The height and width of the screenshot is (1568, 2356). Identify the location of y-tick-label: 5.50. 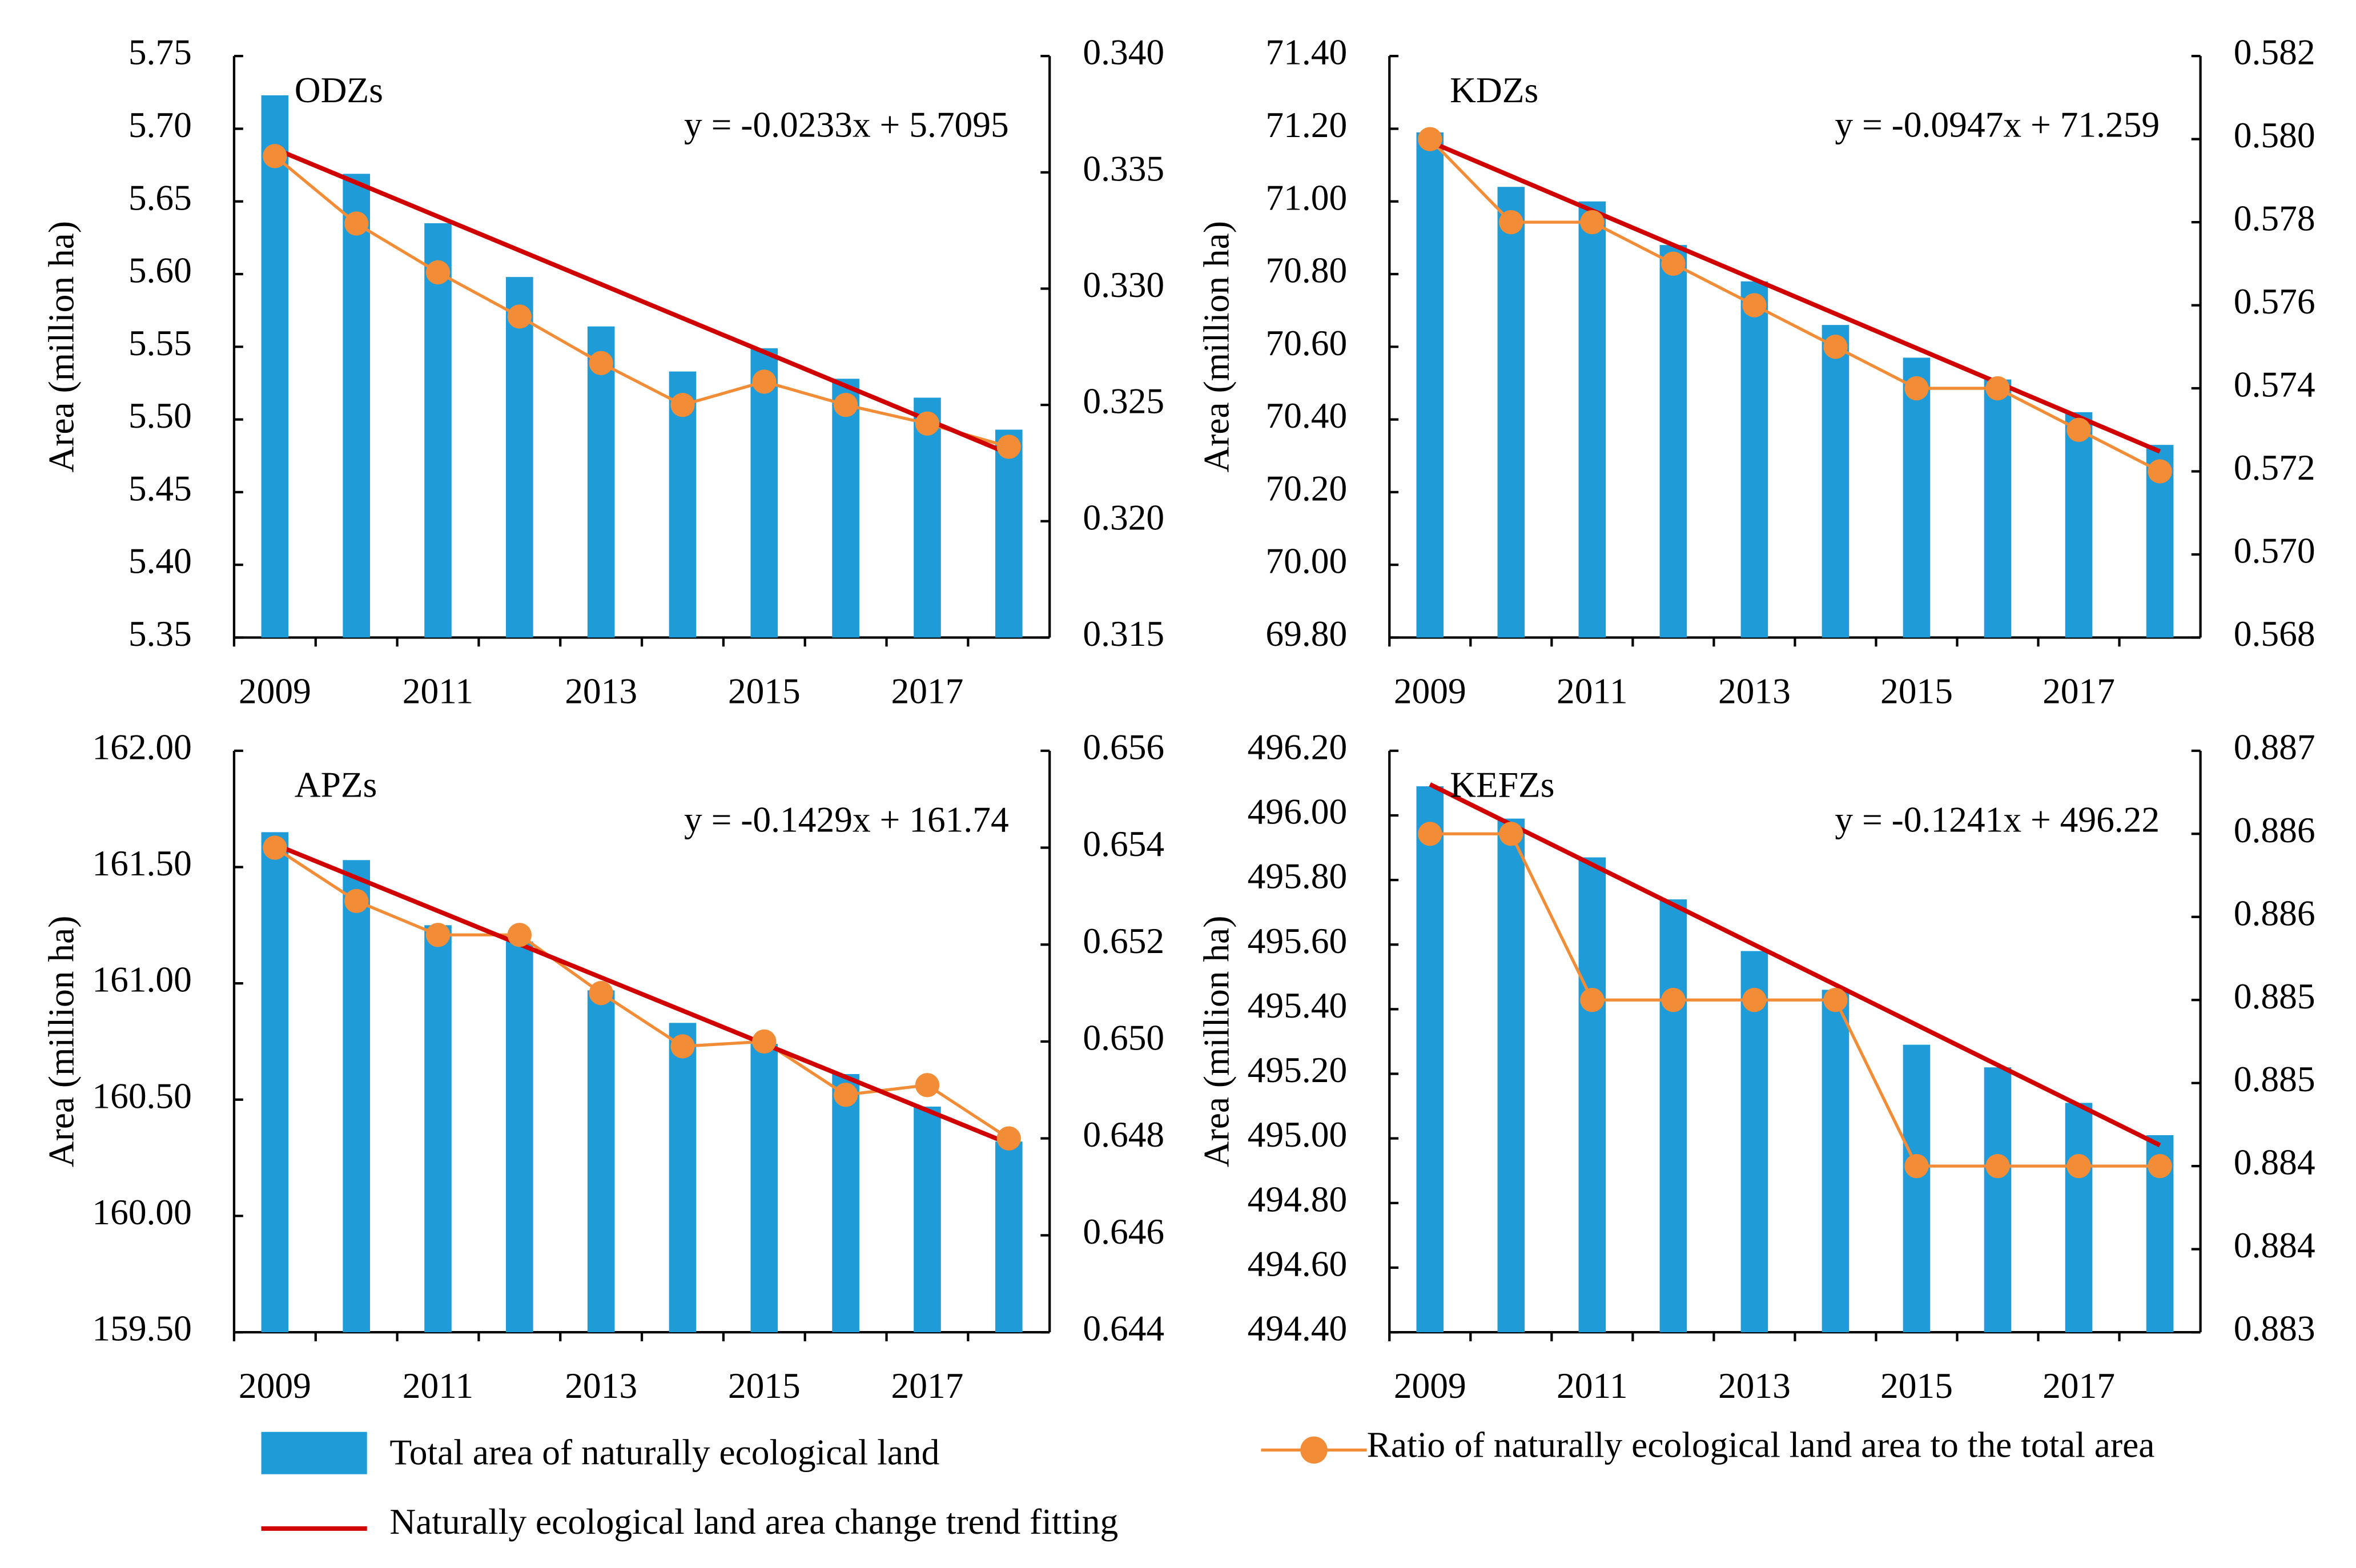
(160, 415).